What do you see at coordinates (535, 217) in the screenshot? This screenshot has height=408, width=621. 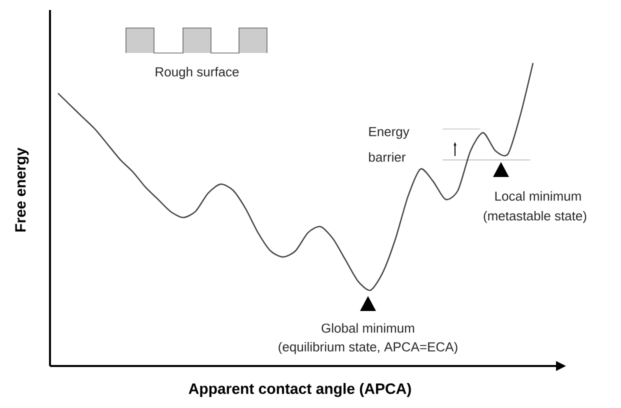 I see `annotation: (metastable state)` at bounding box center [535, 217].